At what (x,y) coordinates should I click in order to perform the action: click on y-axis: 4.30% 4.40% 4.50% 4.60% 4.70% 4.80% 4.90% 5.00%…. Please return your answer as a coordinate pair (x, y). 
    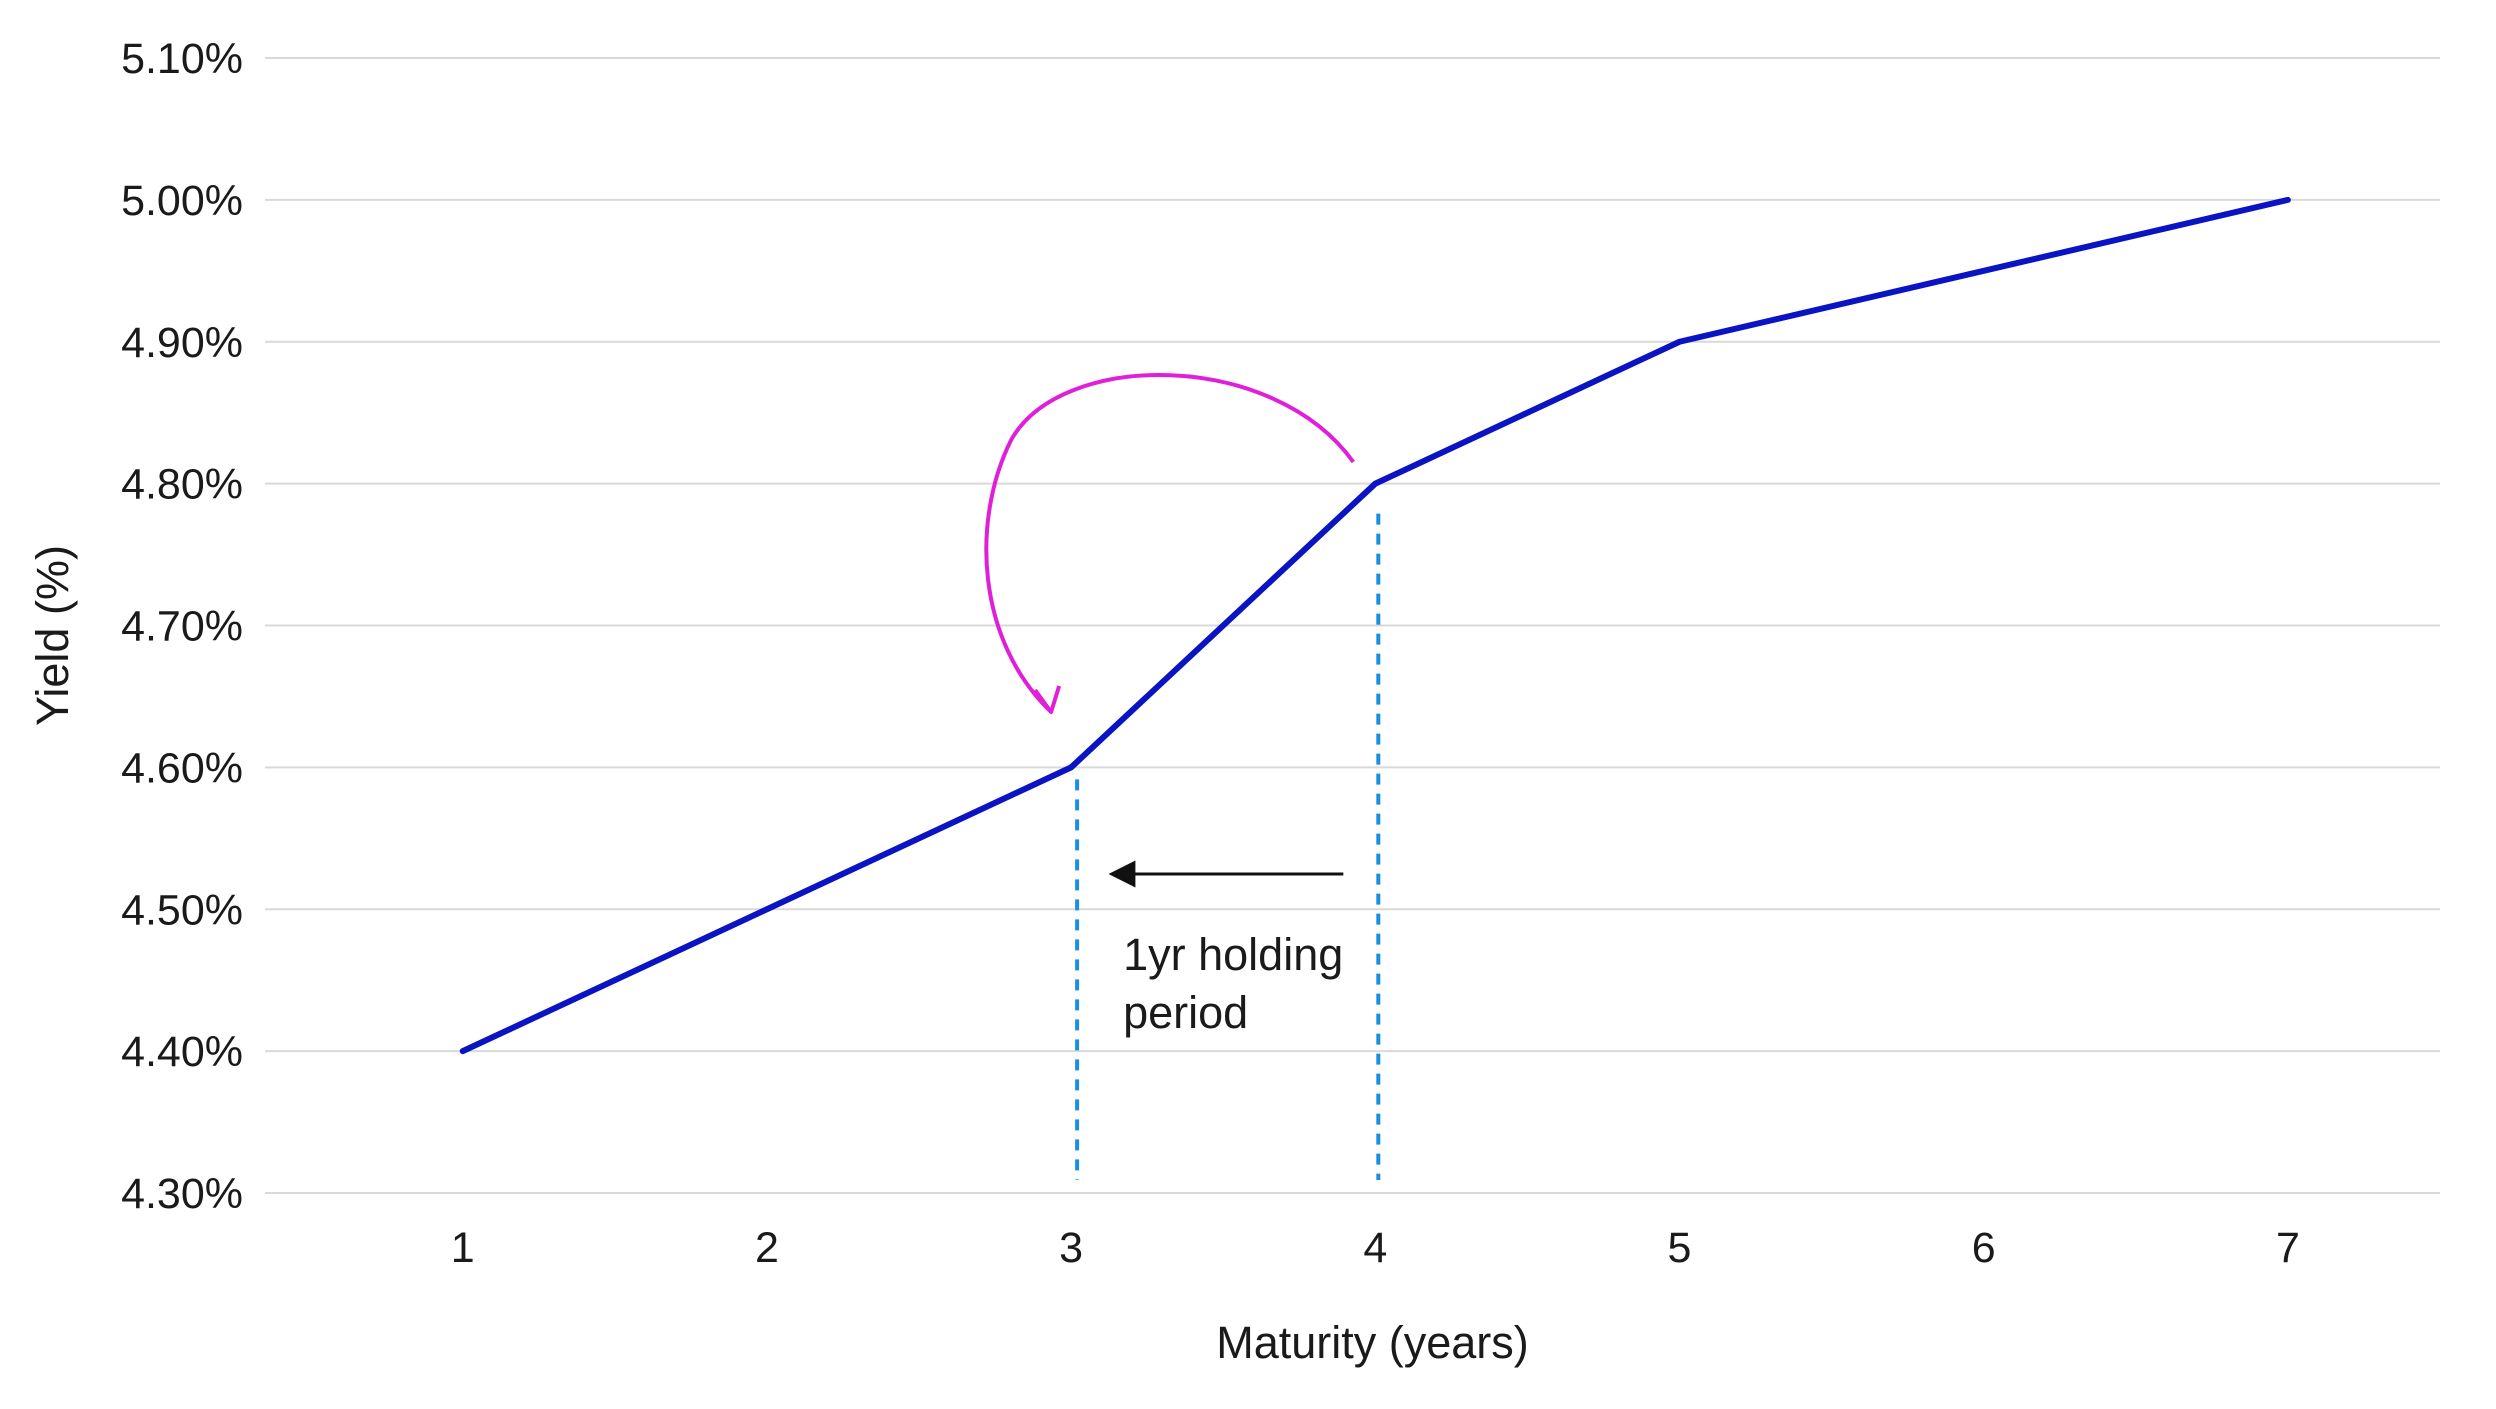
    Looking at the image, I should click on (182, 626).